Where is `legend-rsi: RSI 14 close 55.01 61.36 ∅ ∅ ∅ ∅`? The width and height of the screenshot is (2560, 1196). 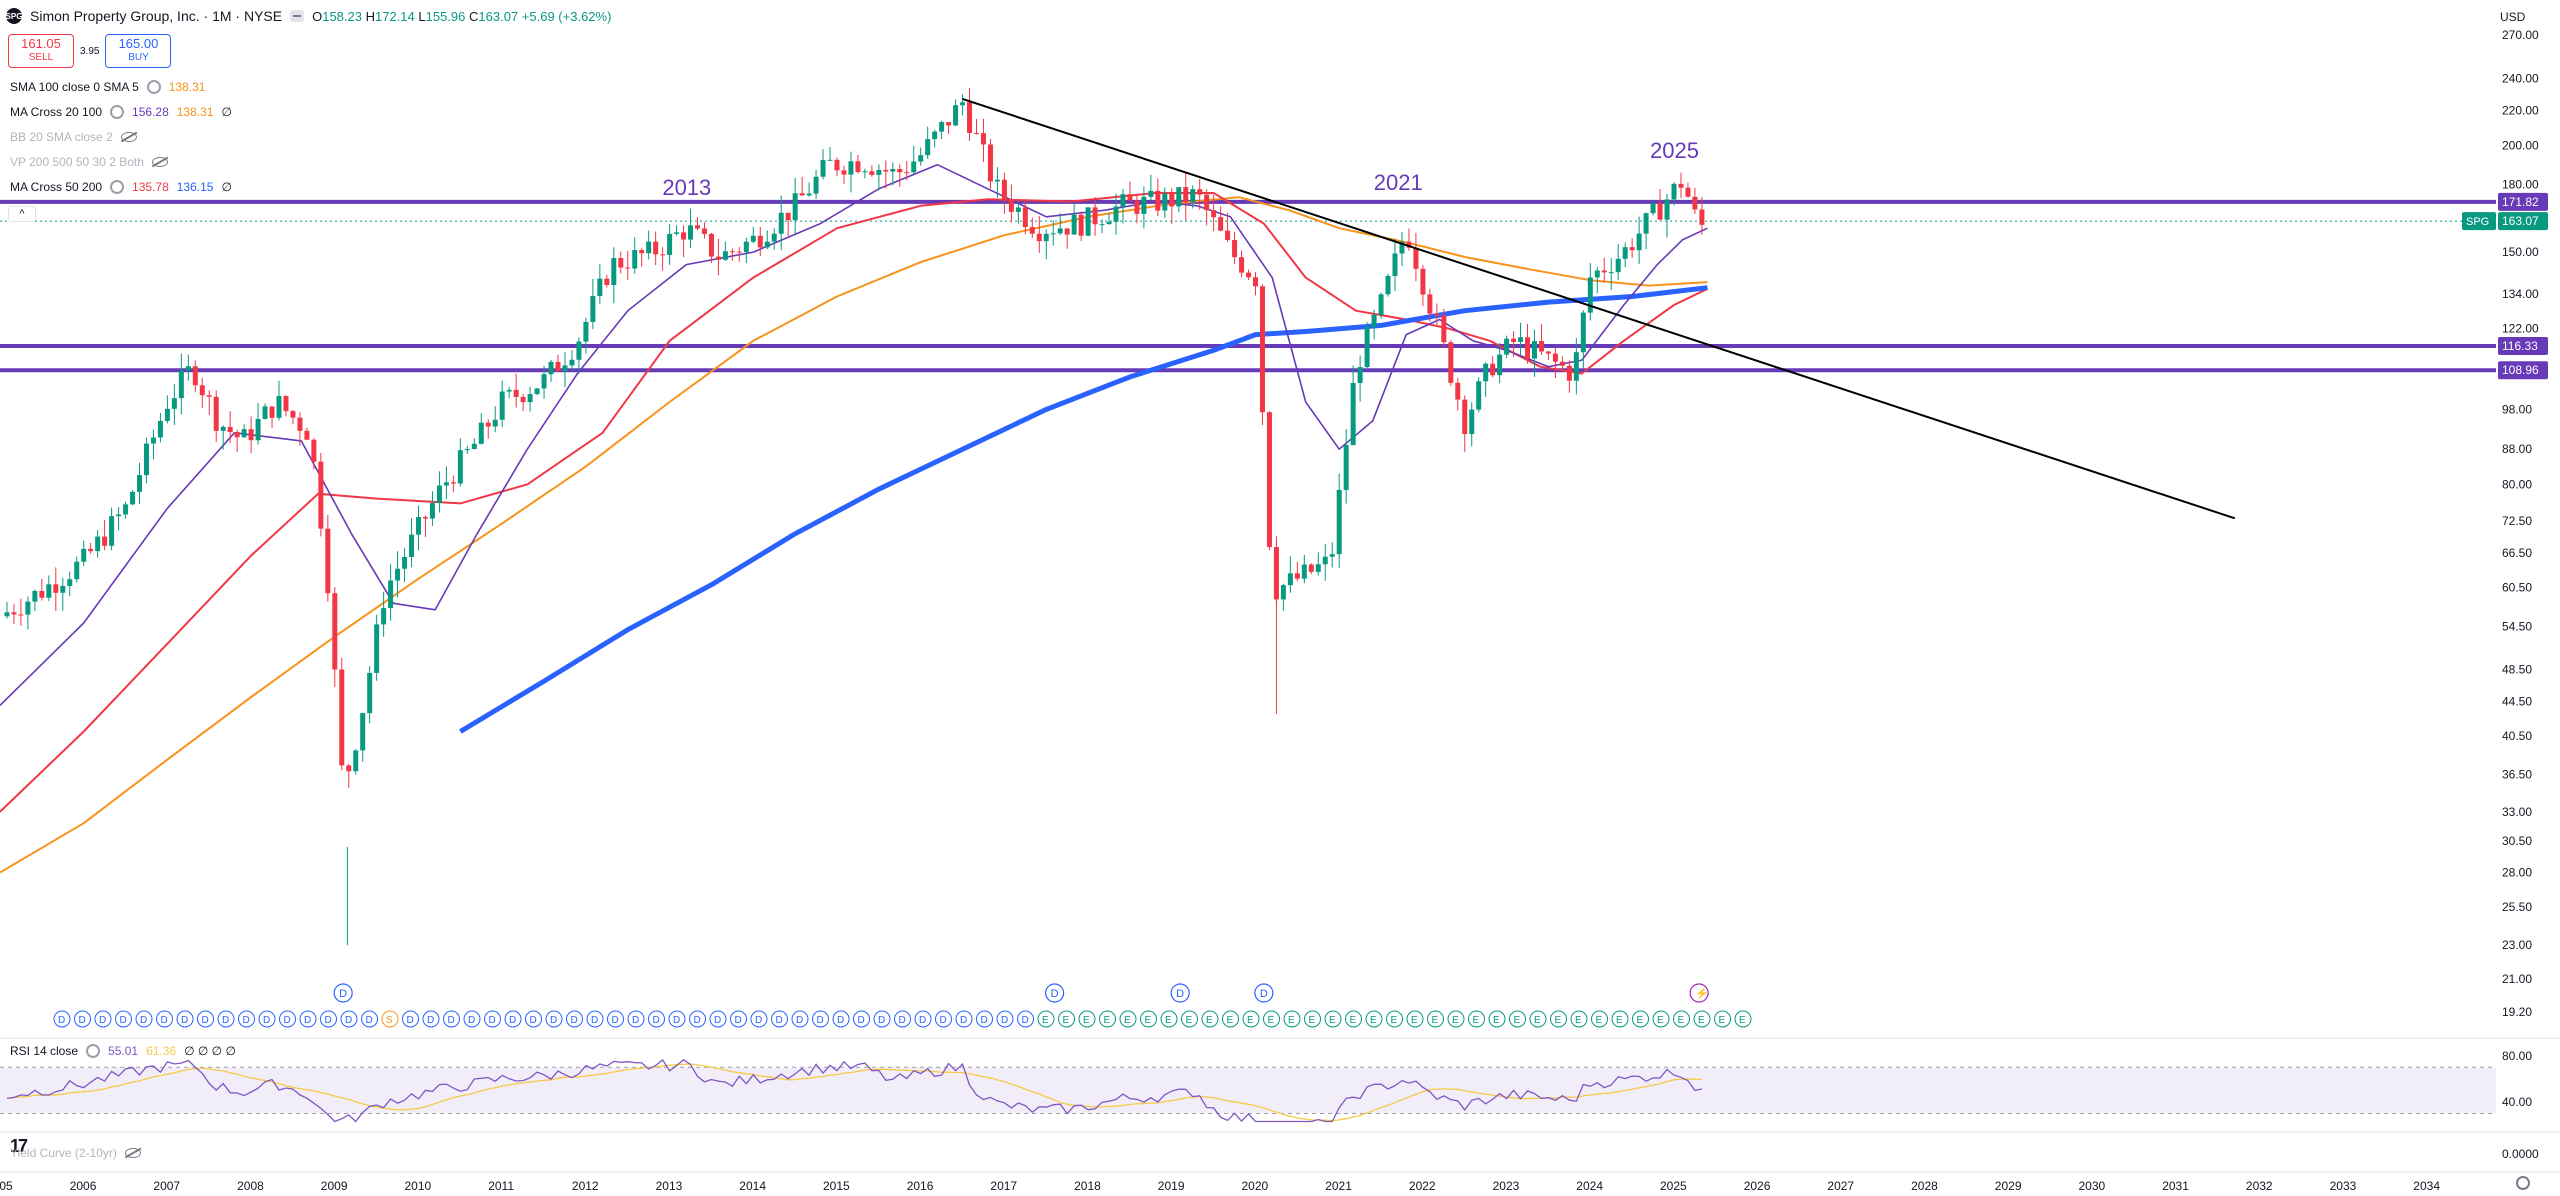 legend-rsi: RSI 14 close 55.01 61.36 ∅ ∅ ∅ ∅ is located at coordinates (123, 1051).